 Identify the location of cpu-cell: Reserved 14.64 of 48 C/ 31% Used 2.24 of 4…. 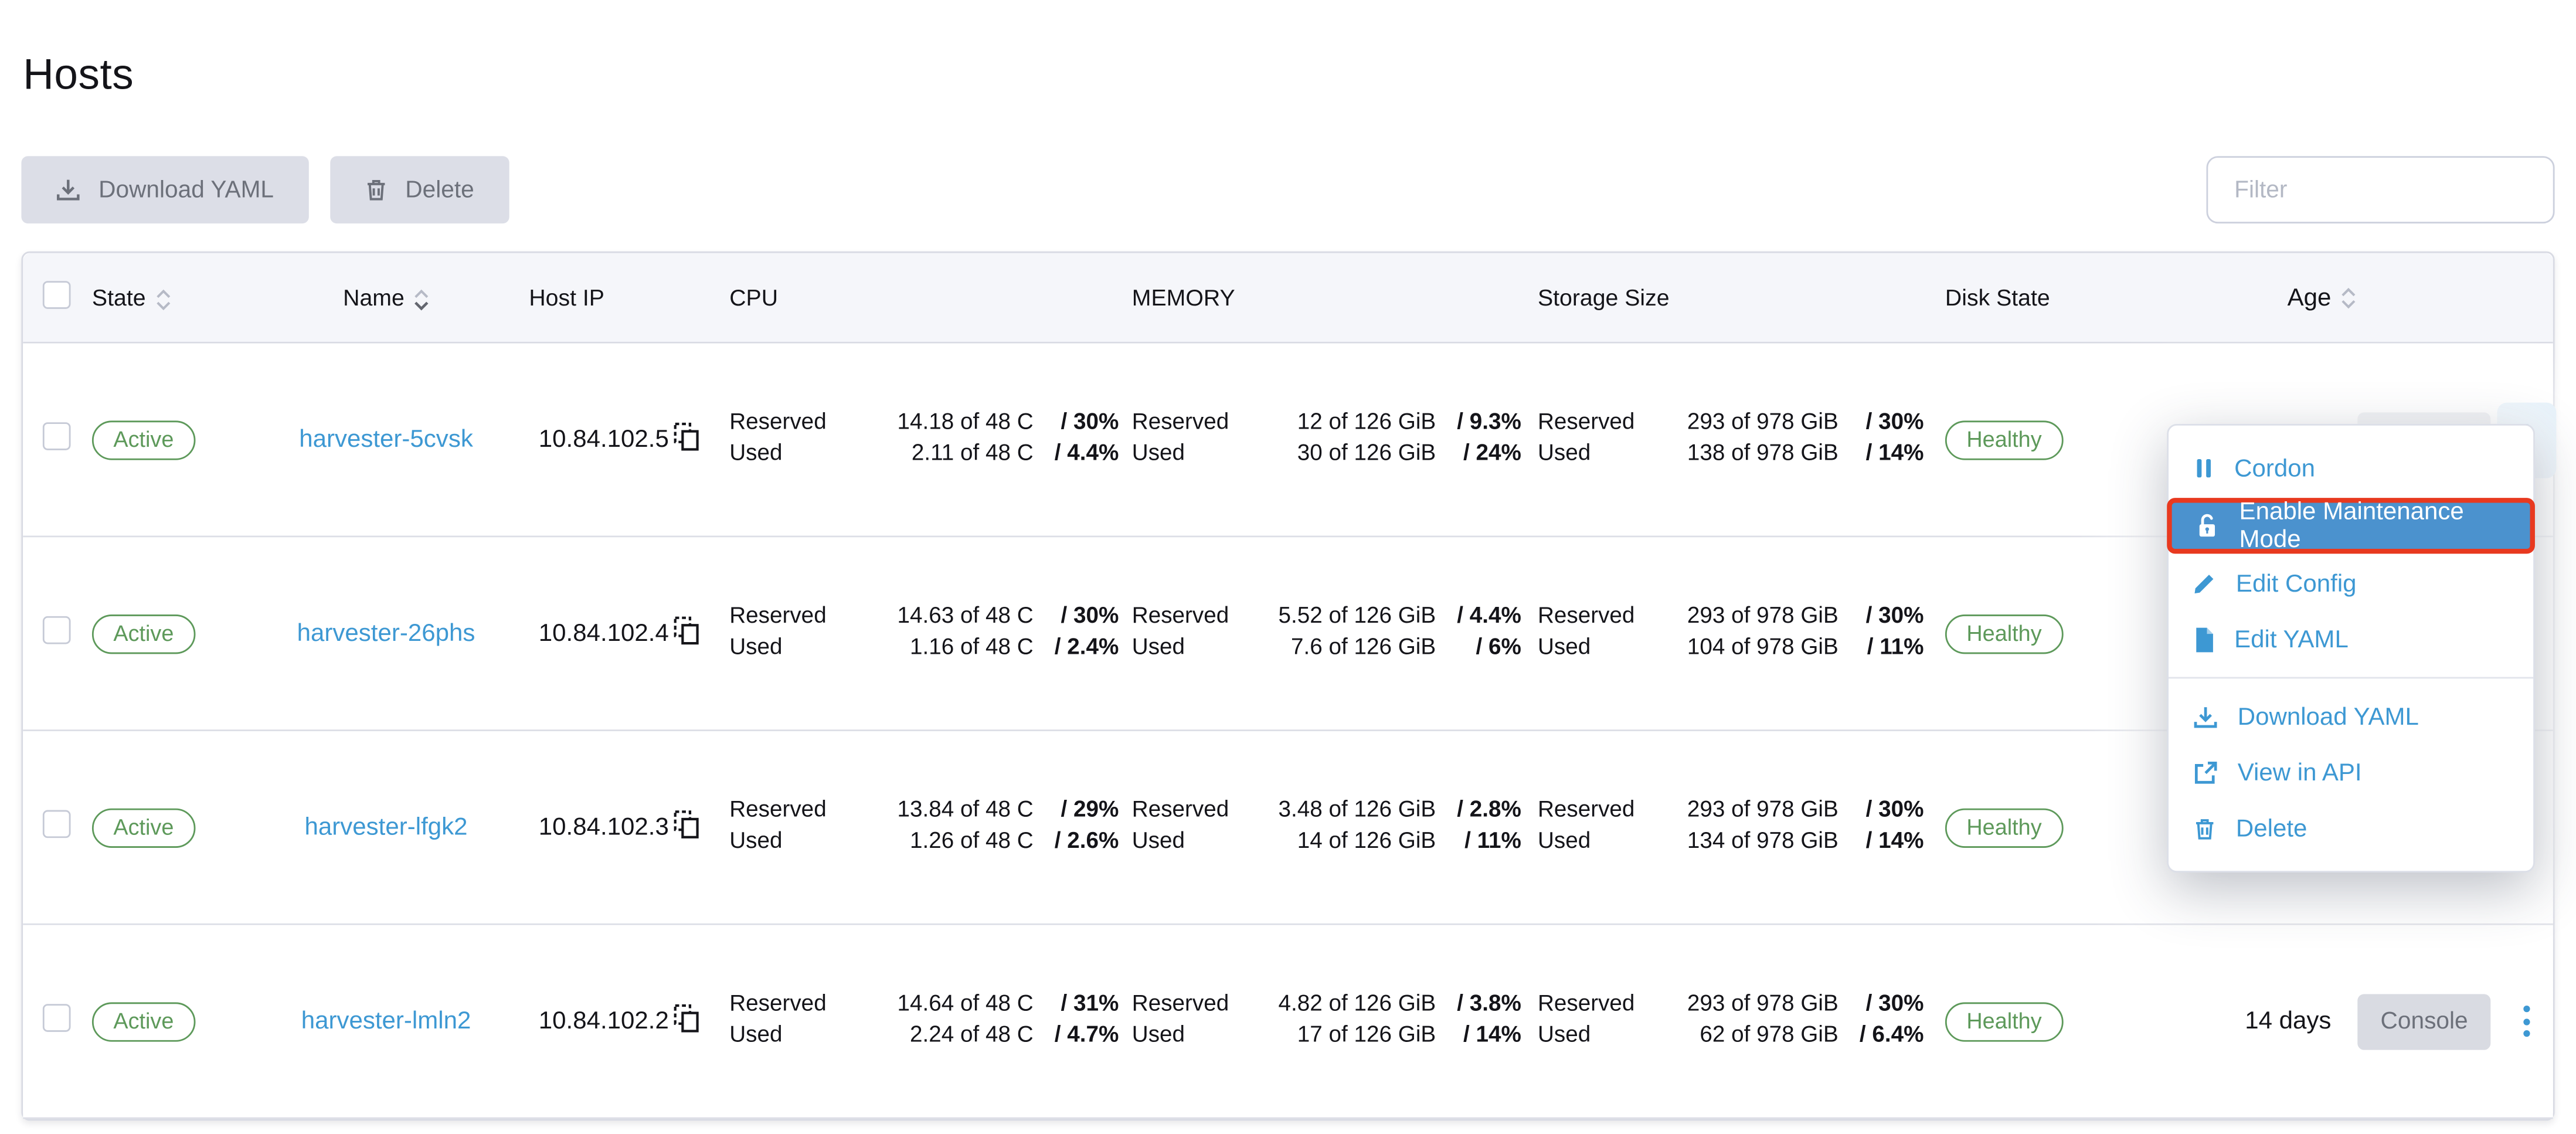
(924, 1018).